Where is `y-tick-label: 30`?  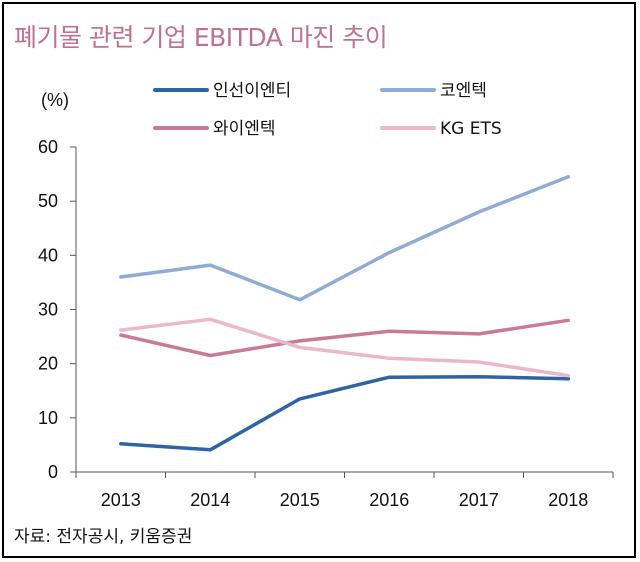
y-tick-label: 30 is located at coordinates (48, 310).